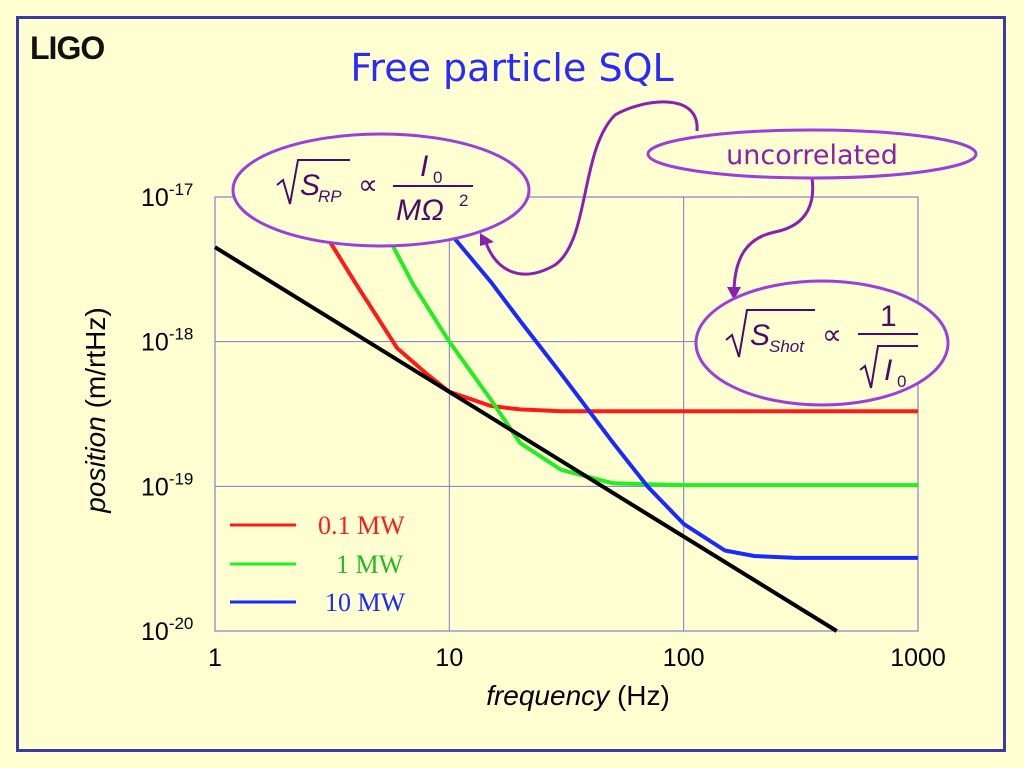  What do you see at coordinates (760, 335) in the screenshot?
I see `formula-shot-lhs: S` at bounding box center [760, 335].